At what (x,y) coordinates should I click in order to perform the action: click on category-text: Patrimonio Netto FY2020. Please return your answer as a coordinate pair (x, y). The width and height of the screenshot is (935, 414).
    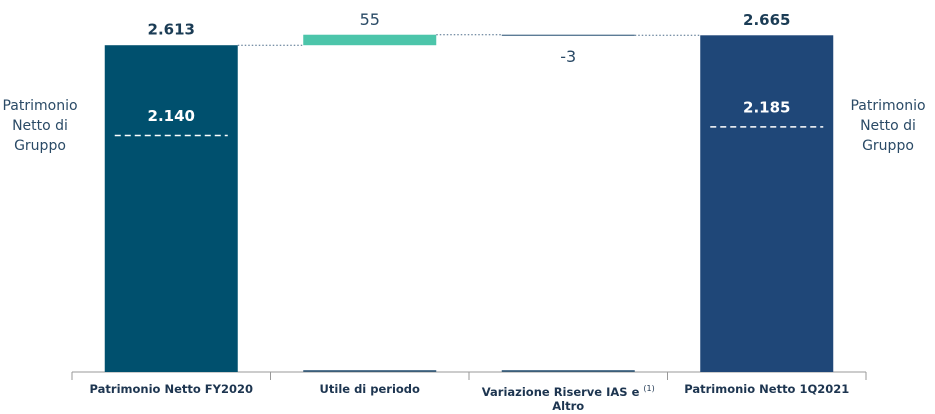
    Looking at the image, I should click on (171, 389).